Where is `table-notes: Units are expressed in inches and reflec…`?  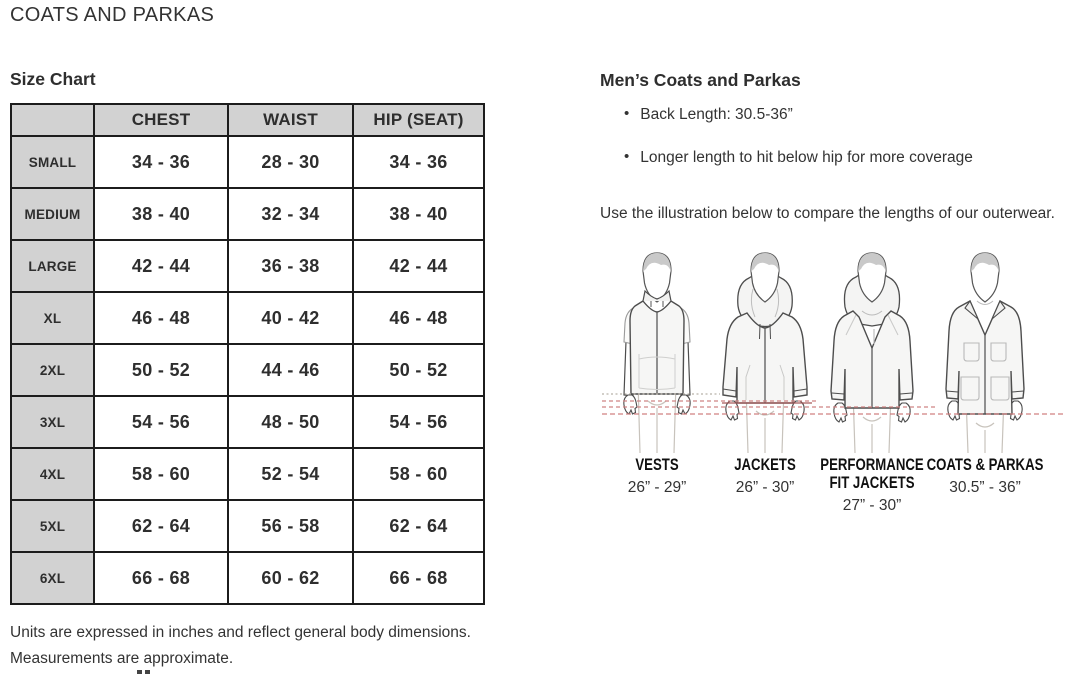
table-notes: Units are expressed in inches and reflec… is located at coordinates (240, 646).